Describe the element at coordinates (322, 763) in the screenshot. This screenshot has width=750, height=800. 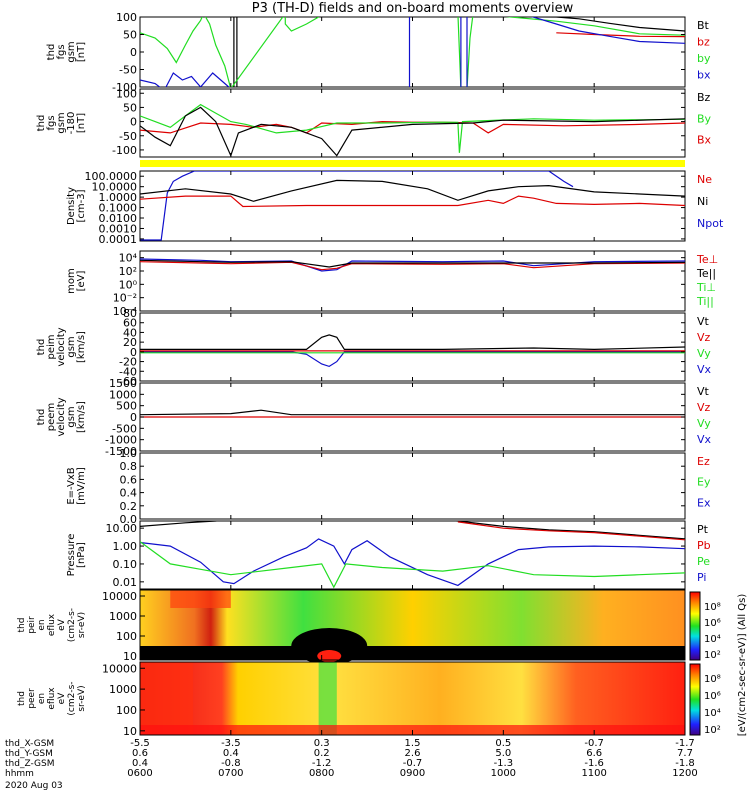
I see `position-value: -1.2` at that location.